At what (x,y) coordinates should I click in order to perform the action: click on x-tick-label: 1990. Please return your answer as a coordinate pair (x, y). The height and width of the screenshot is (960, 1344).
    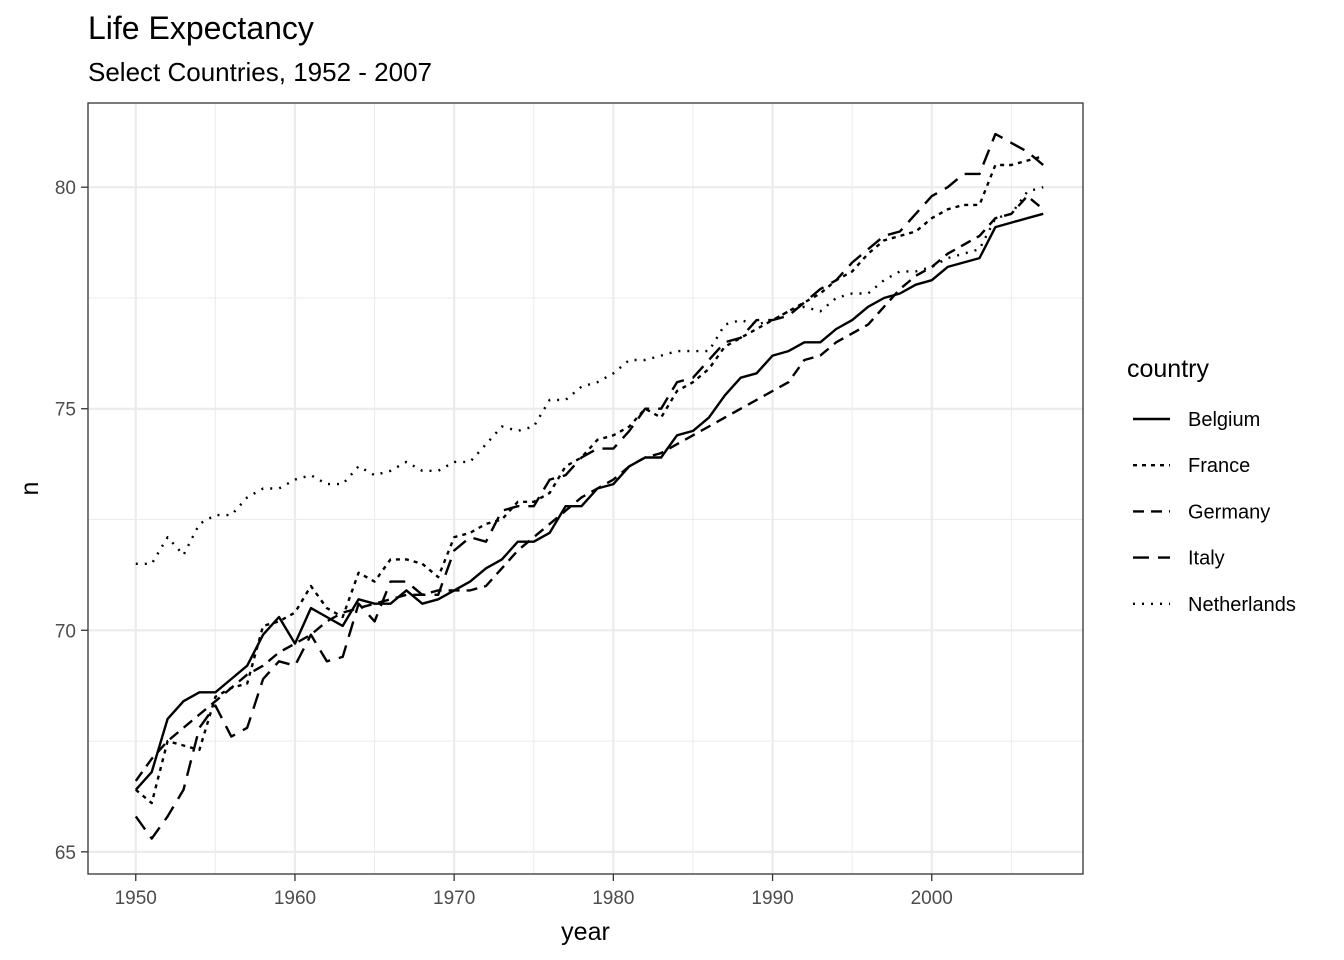
    Looking at the image, I should click on (772, 898).